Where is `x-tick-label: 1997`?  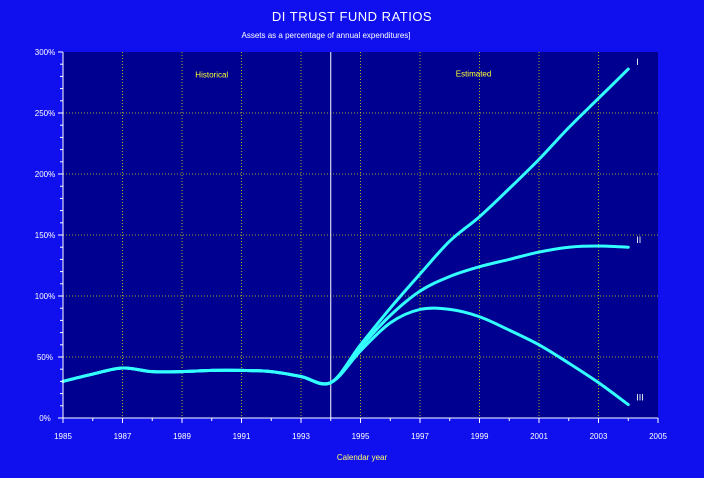 x-tick-label: 1997 is located at coordinates (420, 436).